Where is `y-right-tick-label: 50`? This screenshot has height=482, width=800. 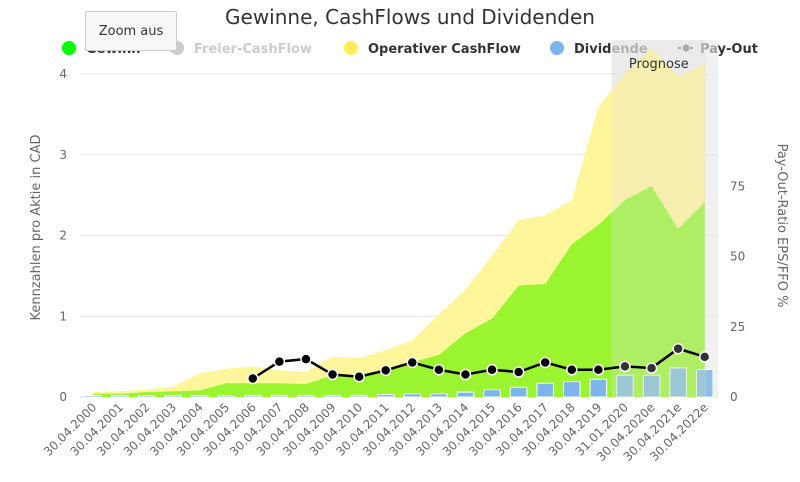 y-right-tick-label: 50 is located at coordinates (737, 257).